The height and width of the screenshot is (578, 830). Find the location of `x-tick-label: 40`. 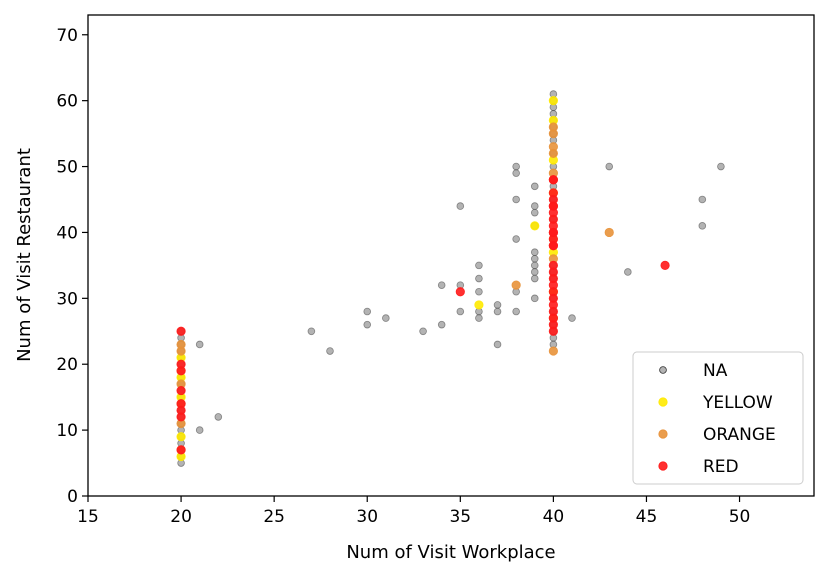

x-tick-label: 40 is located at coordinates (554, 517).